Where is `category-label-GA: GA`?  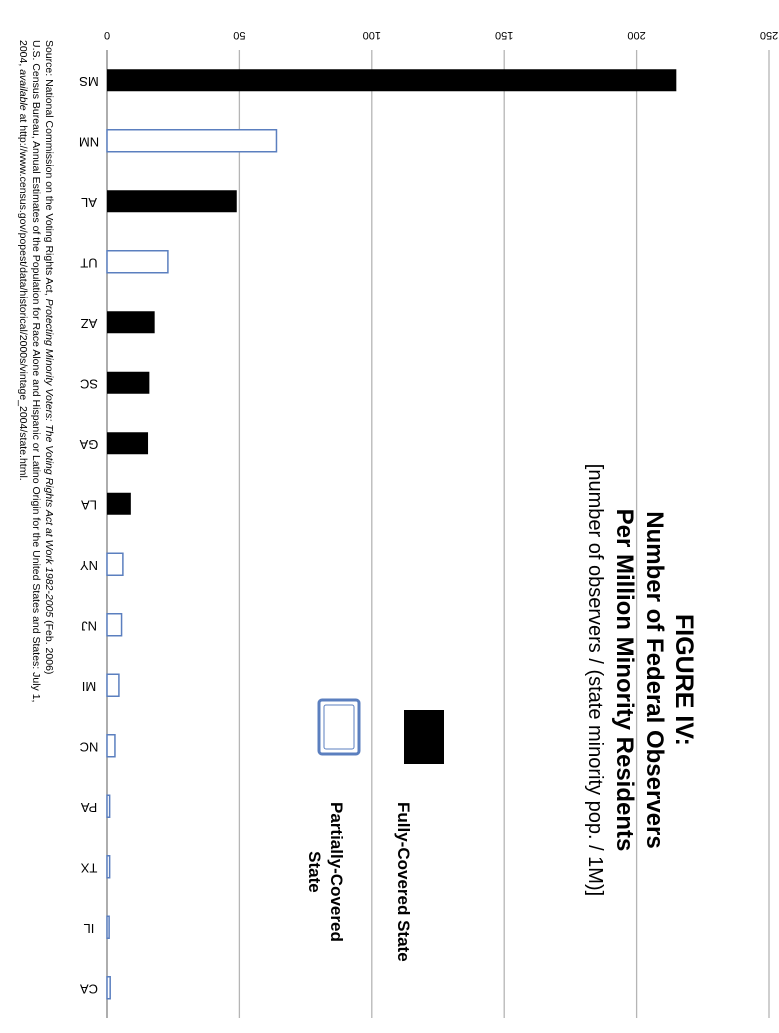 category-label-GA: GA is located at coordinates (88, 444).